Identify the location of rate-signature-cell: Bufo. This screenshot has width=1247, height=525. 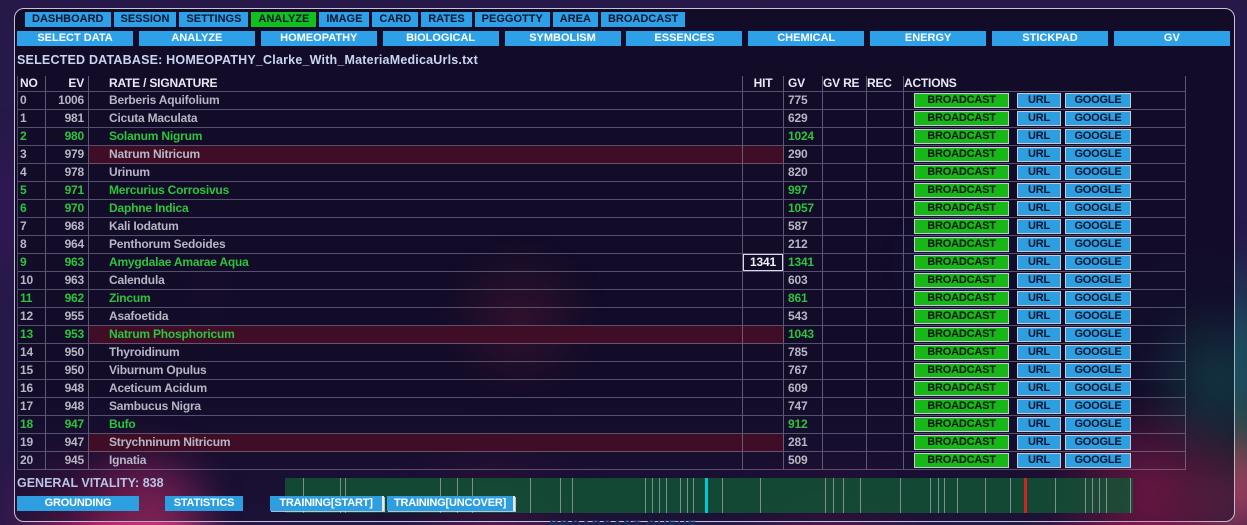
(416, 425).